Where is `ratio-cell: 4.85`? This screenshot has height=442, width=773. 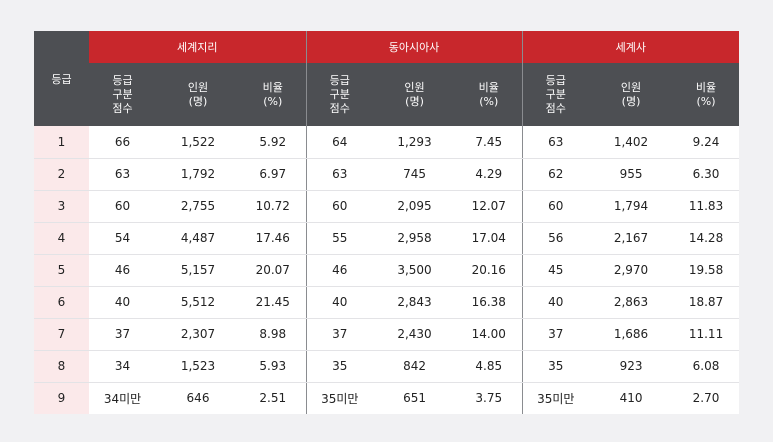
ratio-cell: 4.85 is located at coordinates (489, 366).